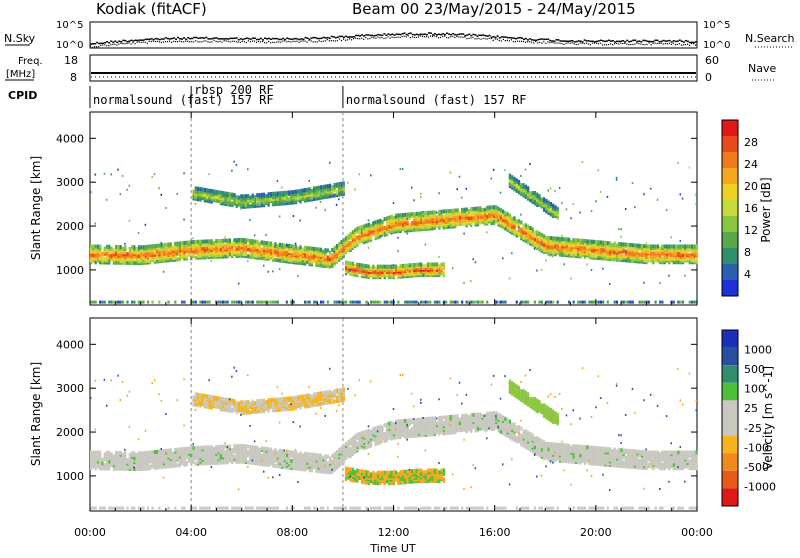  What do you see at coordinates (20, 38) in the screenshot?
I see `nsky-label: N.Sky` at bounding box center [20, 38].